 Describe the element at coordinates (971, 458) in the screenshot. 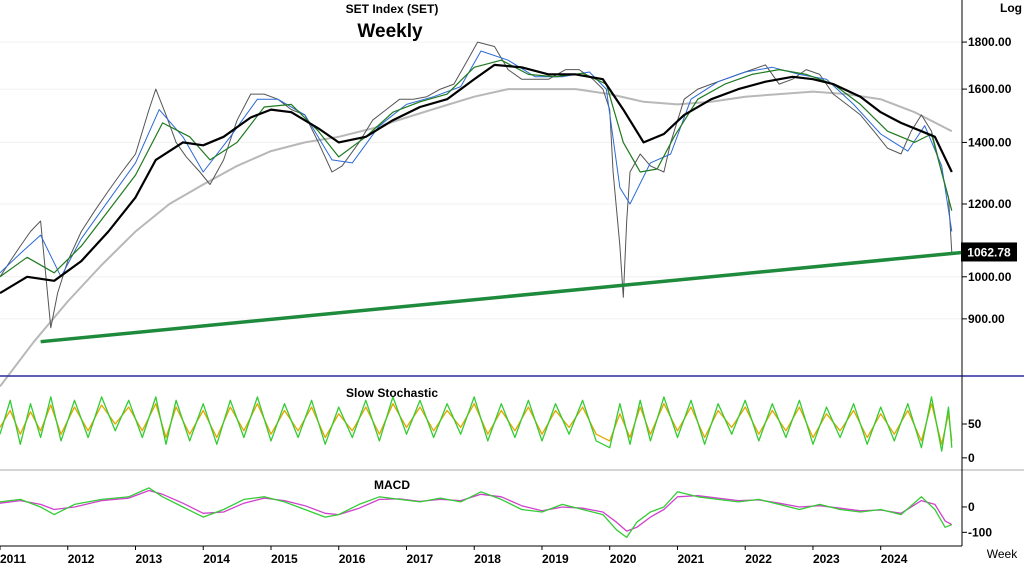

I see `stochastic-axis-tick-label: 0` at that location.